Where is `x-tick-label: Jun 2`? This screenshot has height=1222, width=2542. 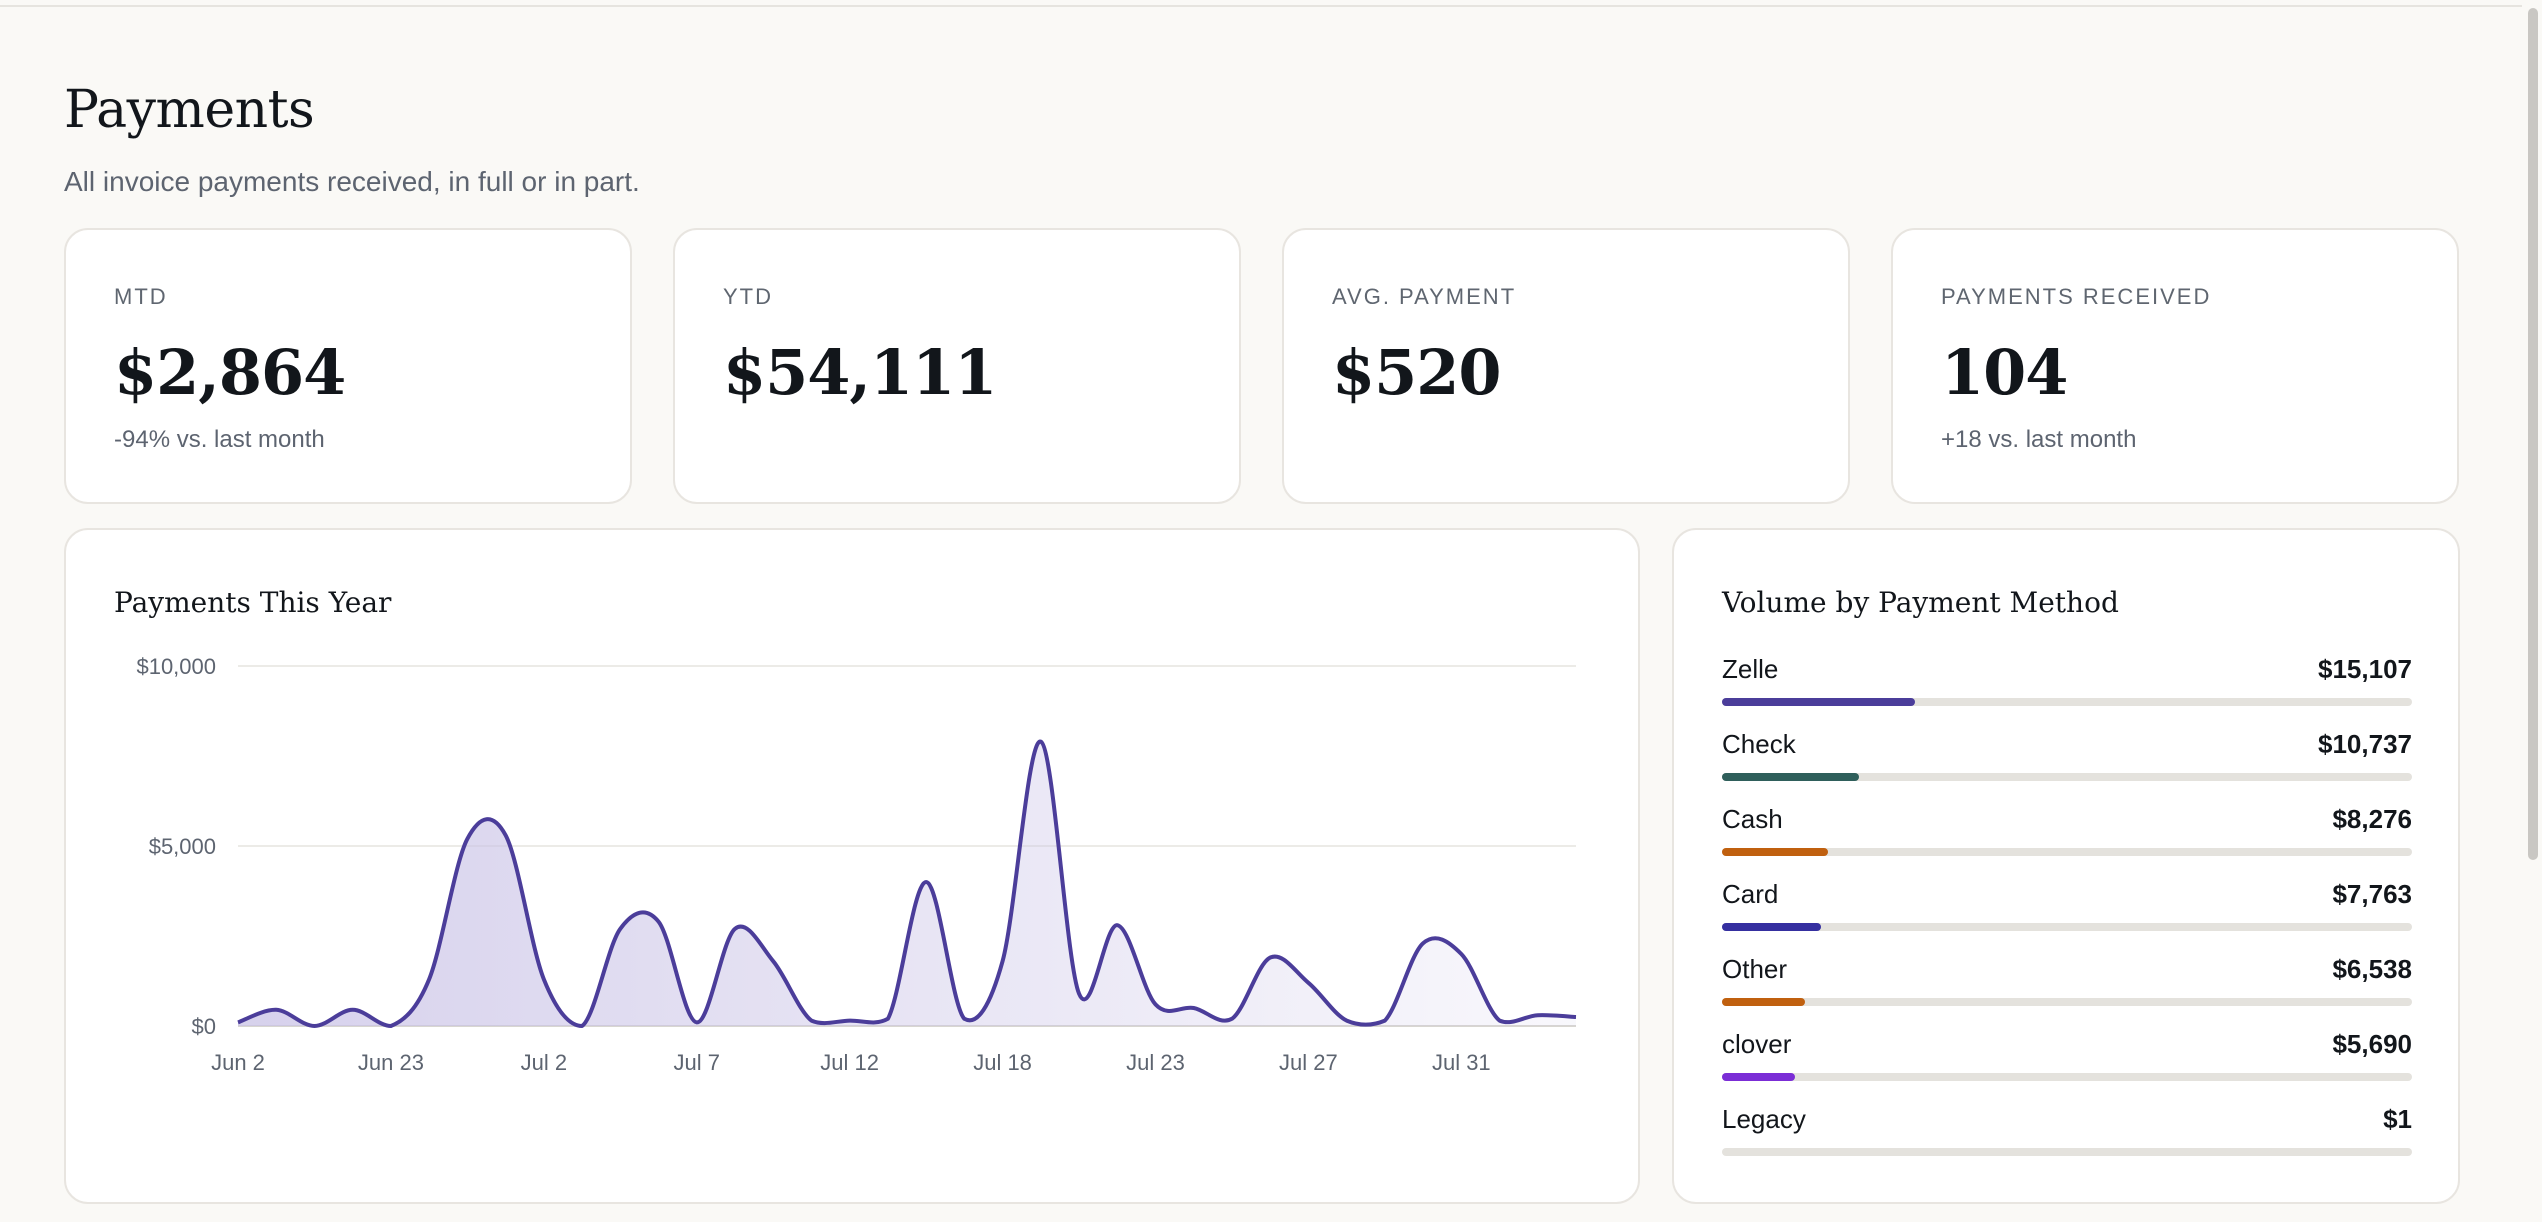
x-tick-label: Jun 2 is located at coordinates (238, 1062).